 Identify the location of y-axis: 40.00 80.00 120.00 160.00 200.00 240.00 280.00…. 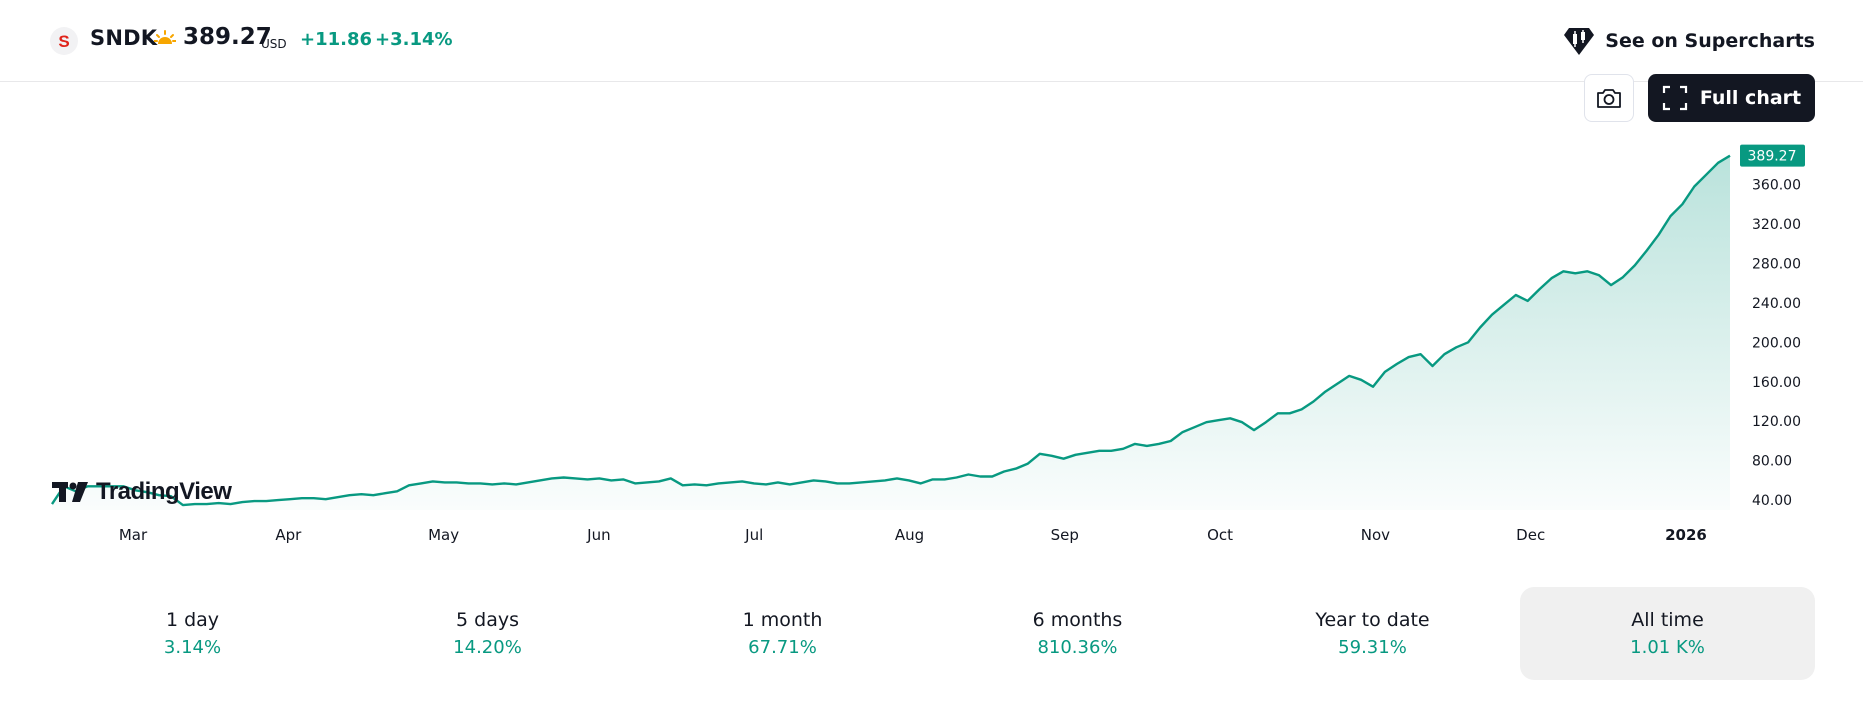
(1776, 344).